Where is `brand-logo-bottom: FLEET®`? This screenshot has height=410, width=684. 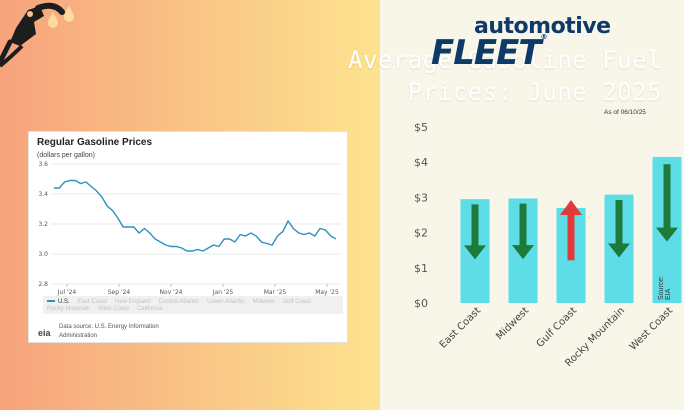
brand-logo-bottom: FLEET® is located at coordinates (489, 53).